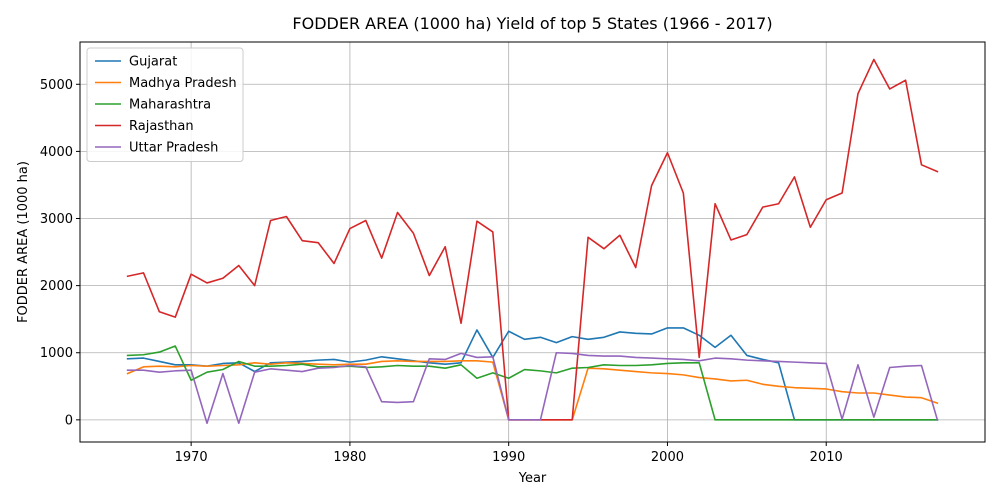 This screenshot has width=1000, height=500. I want to click on y-tick-label: 2000, so click(56, 286).